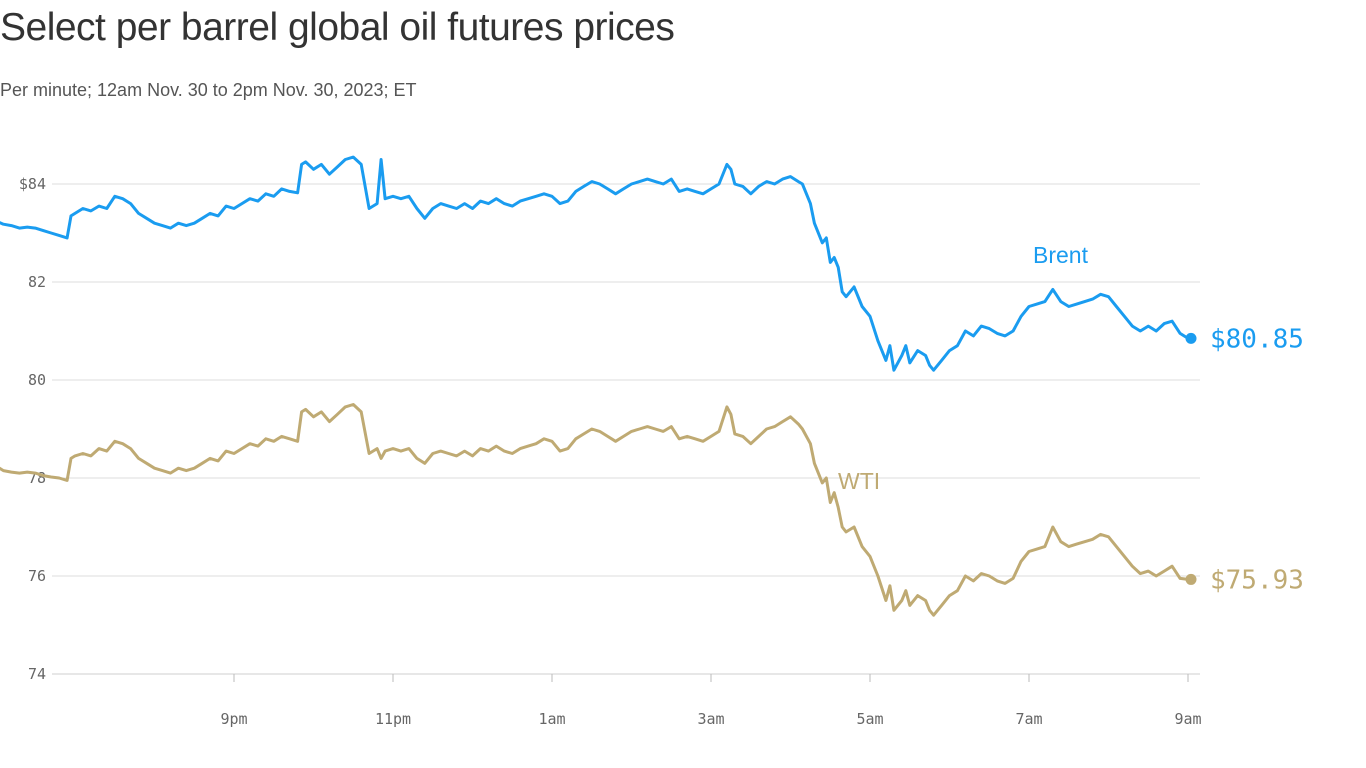  Describe the element at coordinates (233, 719) in the screenshot. I see `x-tick-label: 9pm` at that location.